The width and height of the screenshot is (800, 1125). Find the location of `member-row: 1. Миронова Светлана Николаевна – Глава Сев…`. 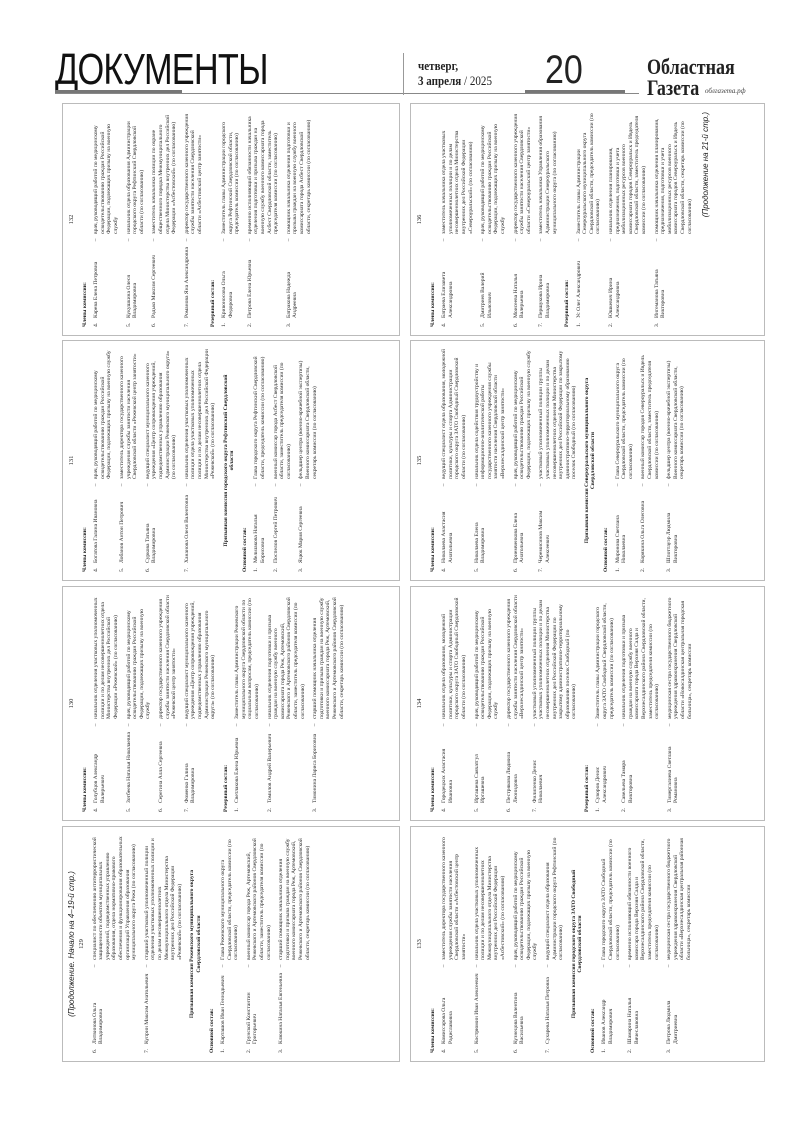

member-row: 1. Миронова Светлана Николаевна – Глава Сев… is located at coordinates (625, 460).